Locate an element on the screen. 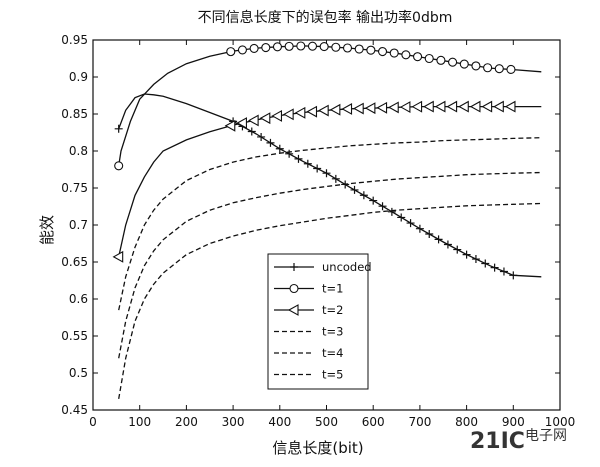  x-tick-label: 600 is located at coordinates (373, 422).